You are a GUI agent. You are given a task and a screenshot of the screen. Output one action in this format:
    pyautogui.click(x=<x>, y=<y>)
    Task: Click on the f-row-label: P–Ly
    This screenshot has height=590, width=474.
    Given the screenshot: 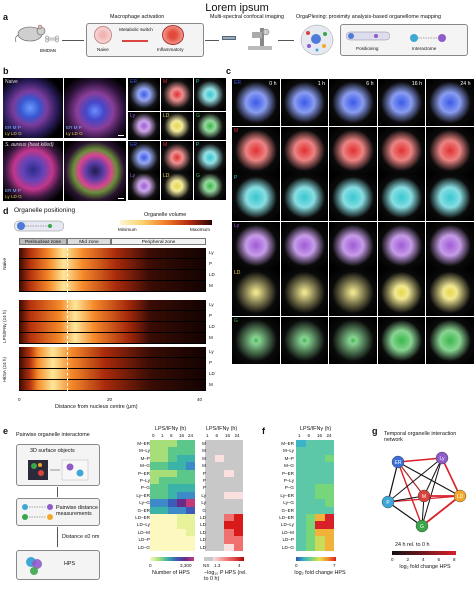 What is the action you would take?
    pyautogui.click(x=288, y=480)
    